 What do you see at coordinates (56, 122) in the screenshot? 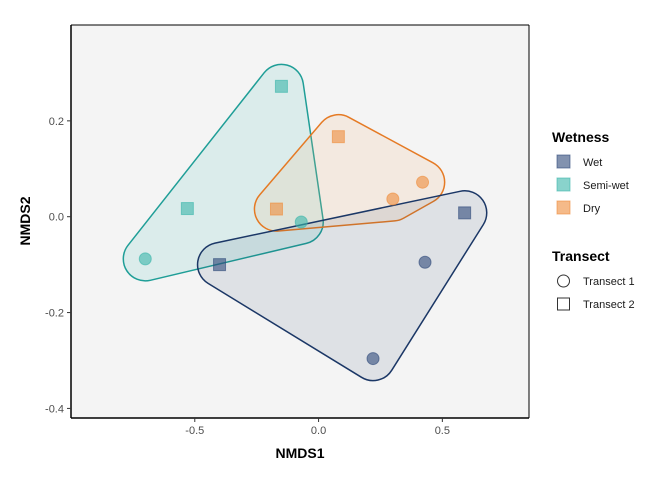
I see `y-tick-label: 0.2` at bounding box center [56, 122].